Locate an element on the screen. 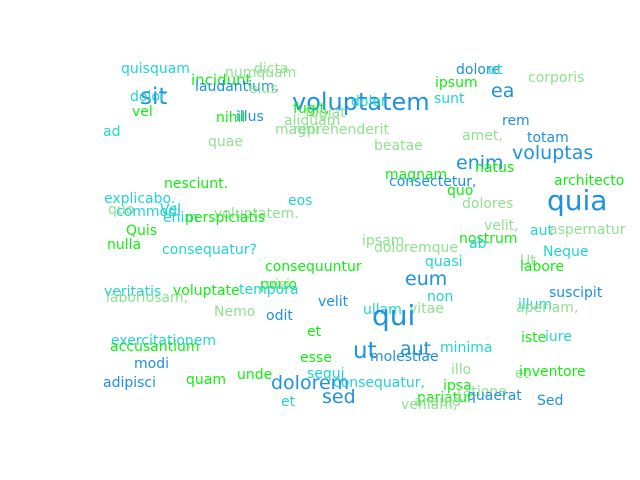  word-eius: eius is located at coordinates (263, 89).